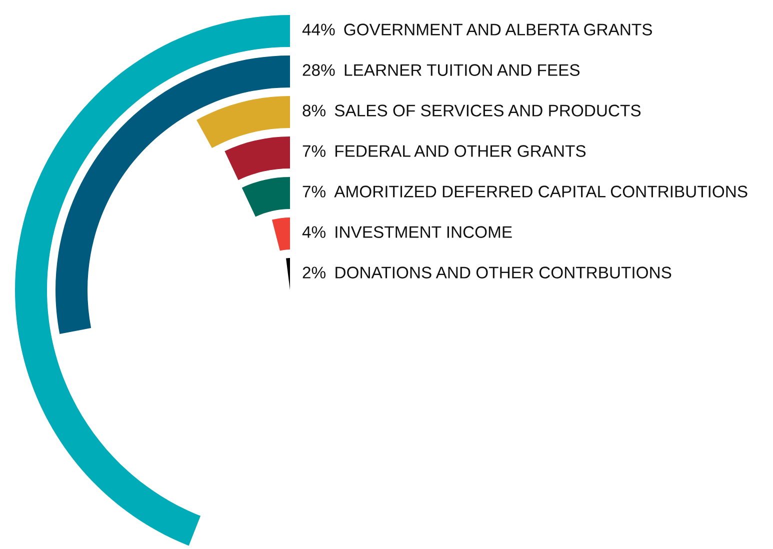  Describe the element at coordinates (314, 272) in the screenshot. I see `data-label: 2%` at that location.